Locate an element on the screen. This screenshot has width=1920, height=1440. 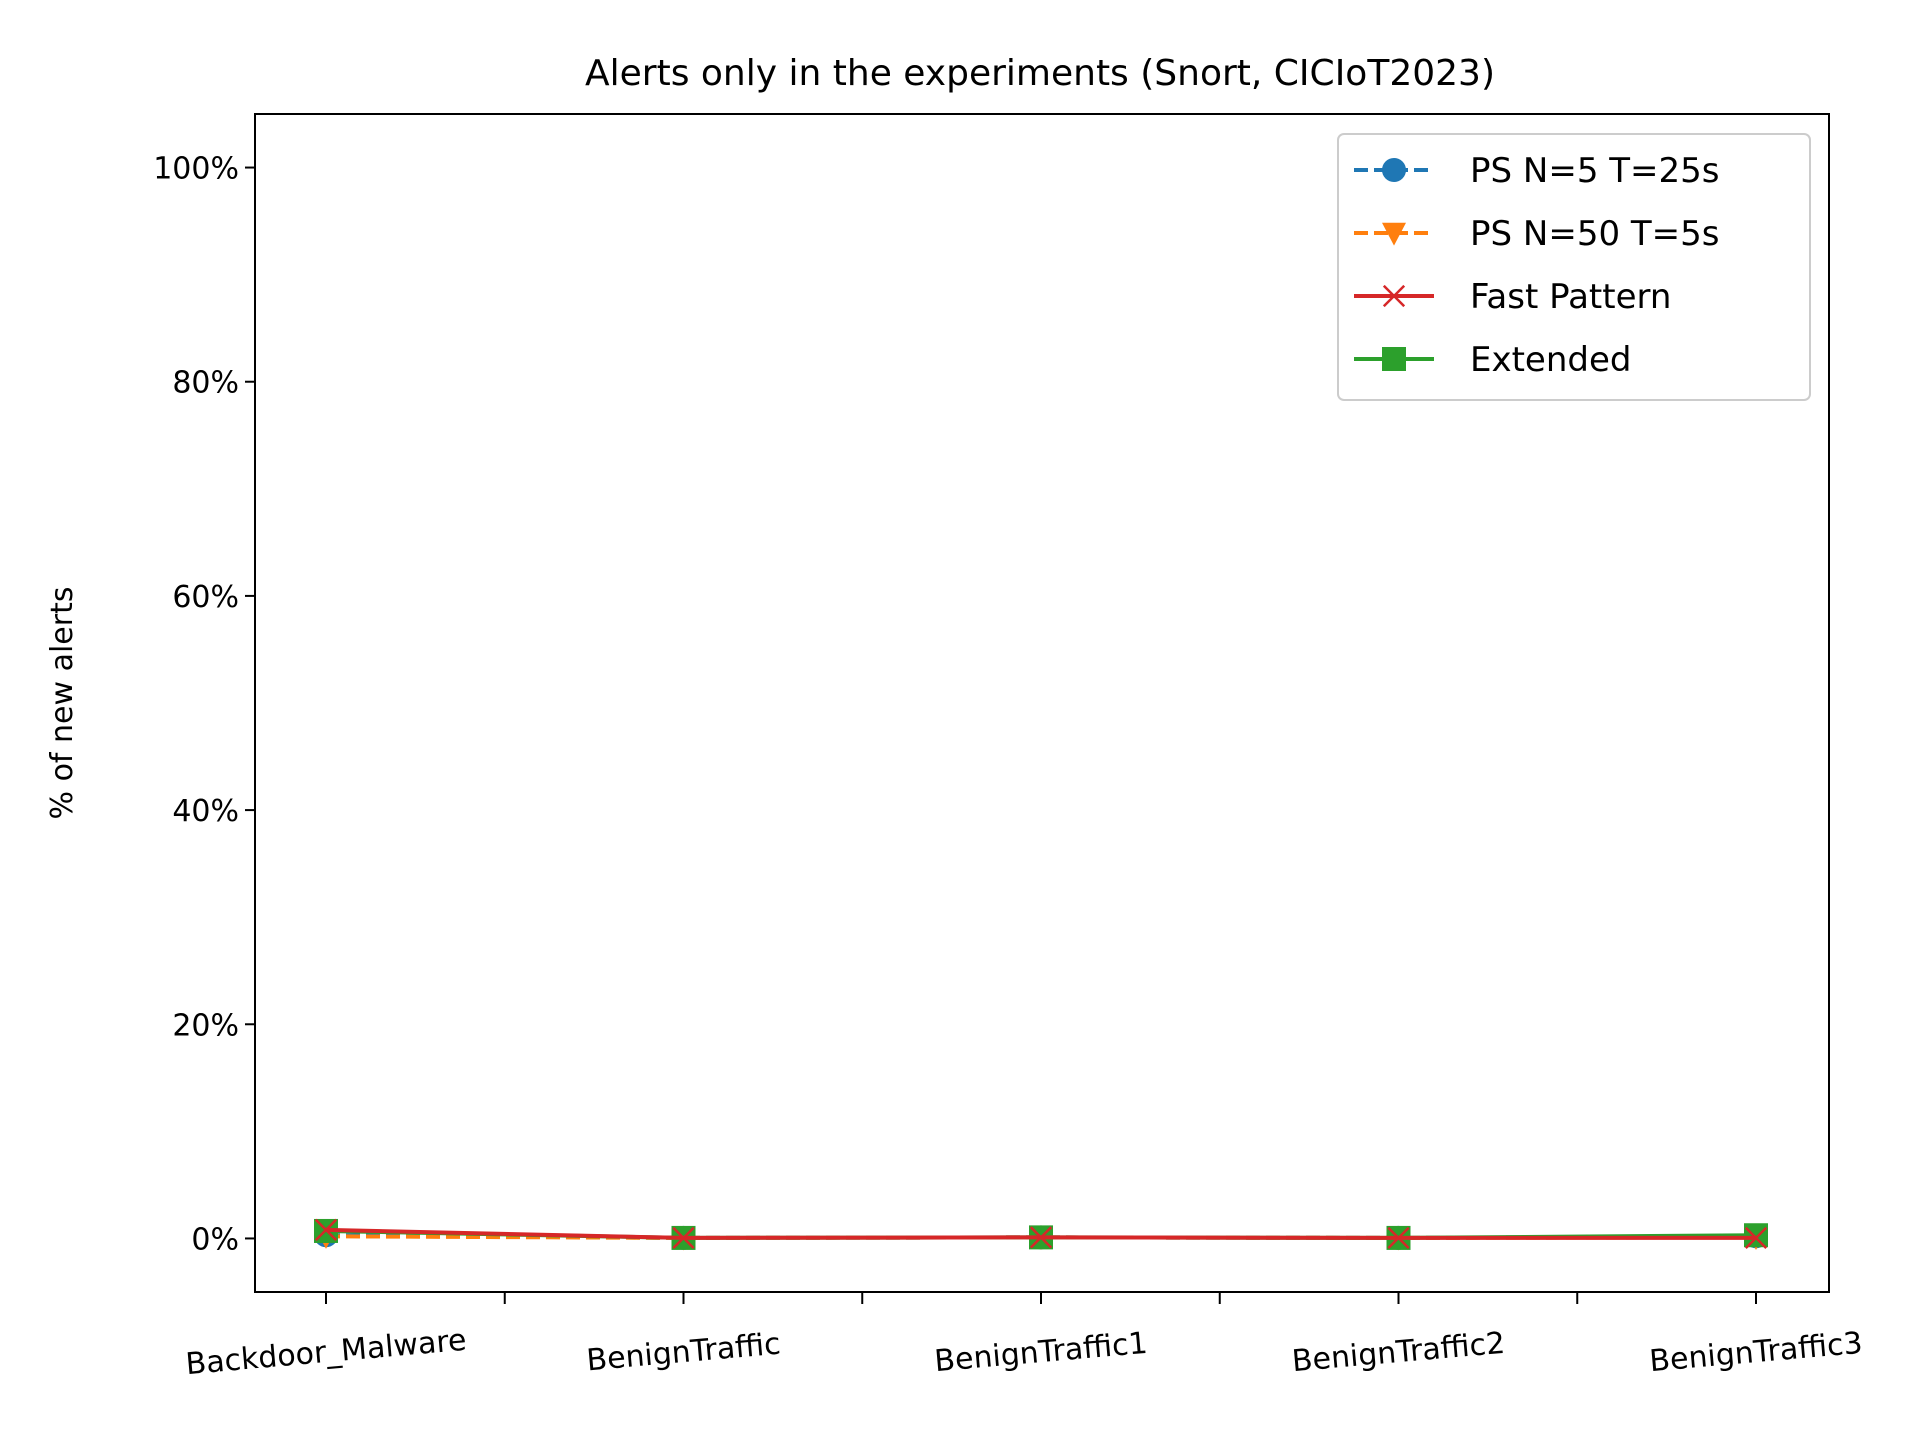
plot-area is located at coordinates (1041, 1234).